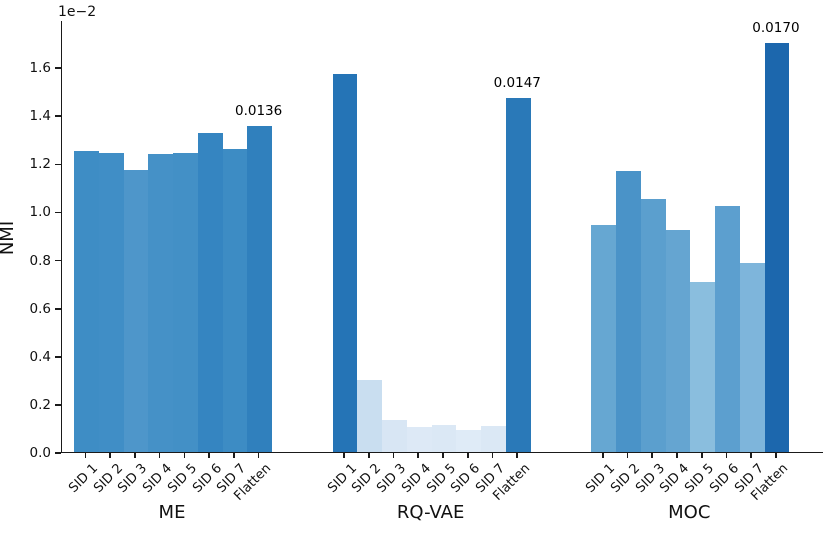 This screenshot has height=534, width=831. Describe the element at coordinates (518, 275) in the screenshot. I see `bar-rq-vae-flatten` at that location.